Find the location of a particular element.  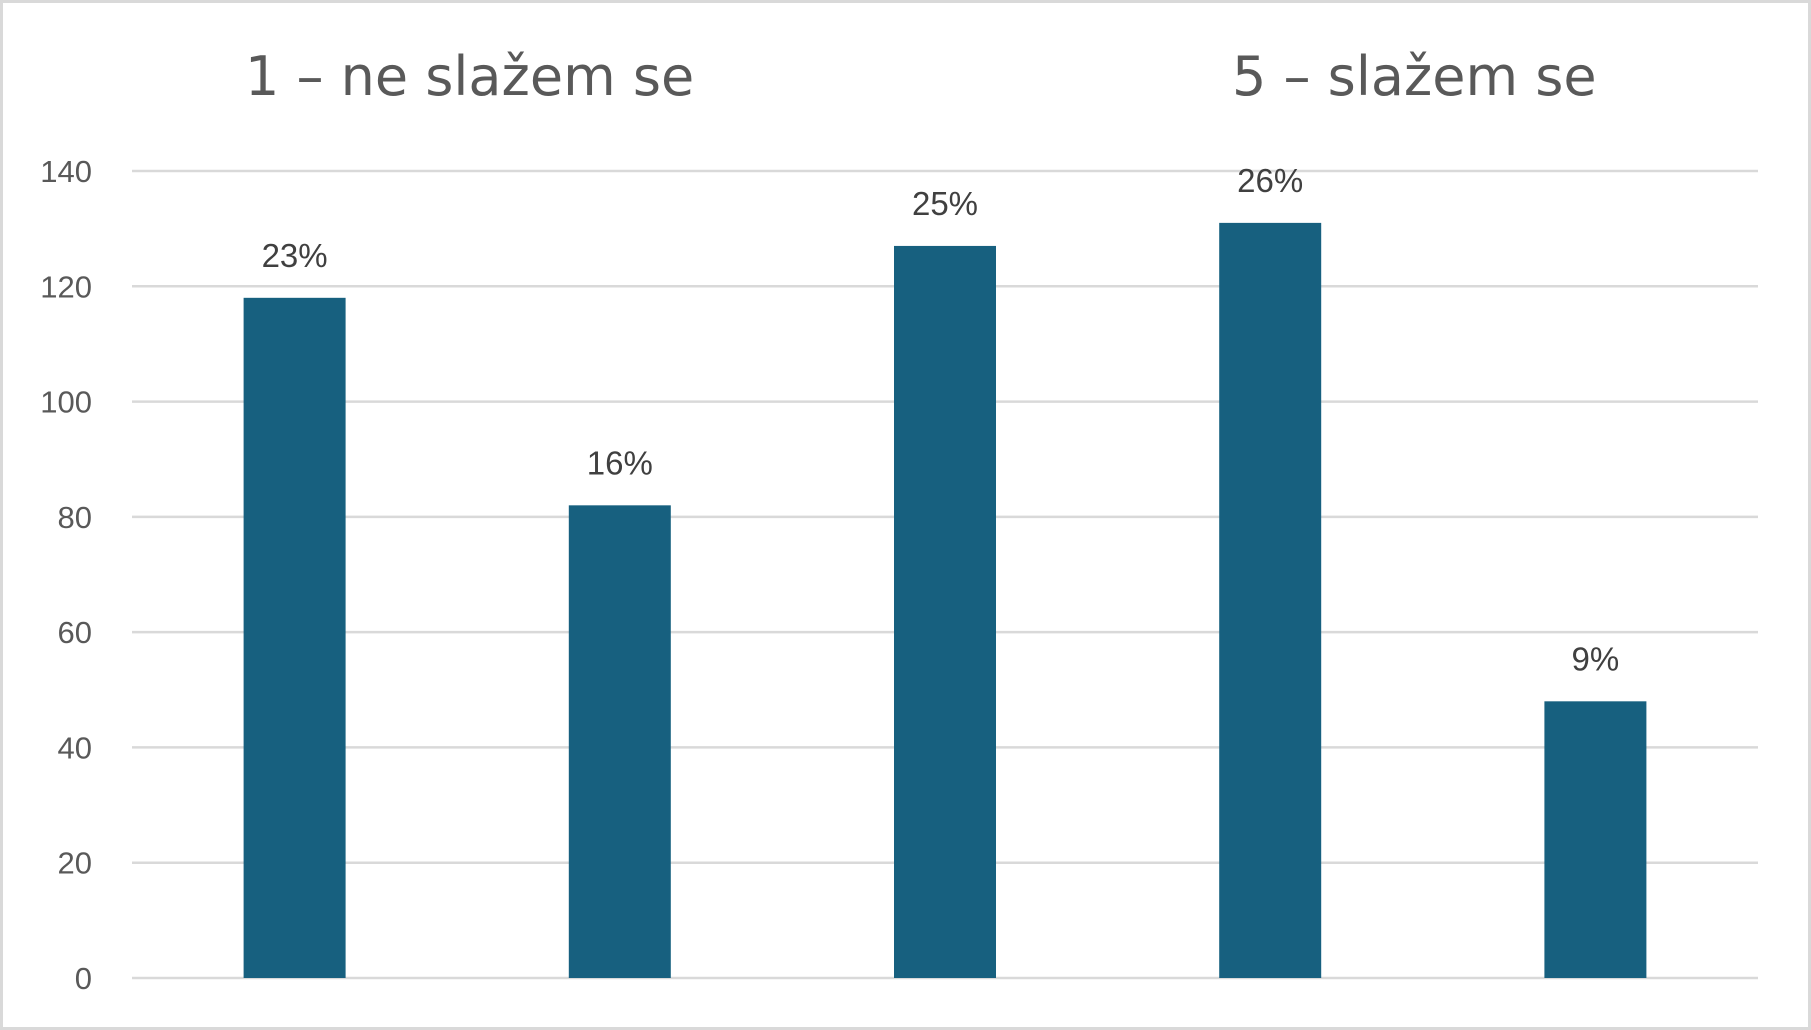

y-tick-label: 80 is located at coordinates (75, 517).